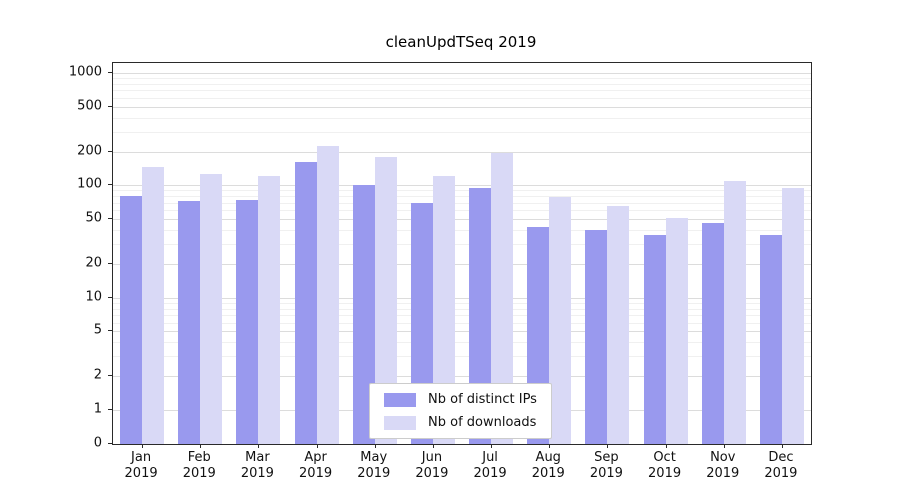 The width and height of the screenshot is (900, 500). What do you see at coordinates (460, 411) in the screenshot?
I see `legend: Nb of distinct IPs Nb of downloads` at bounding box center [460, 411].